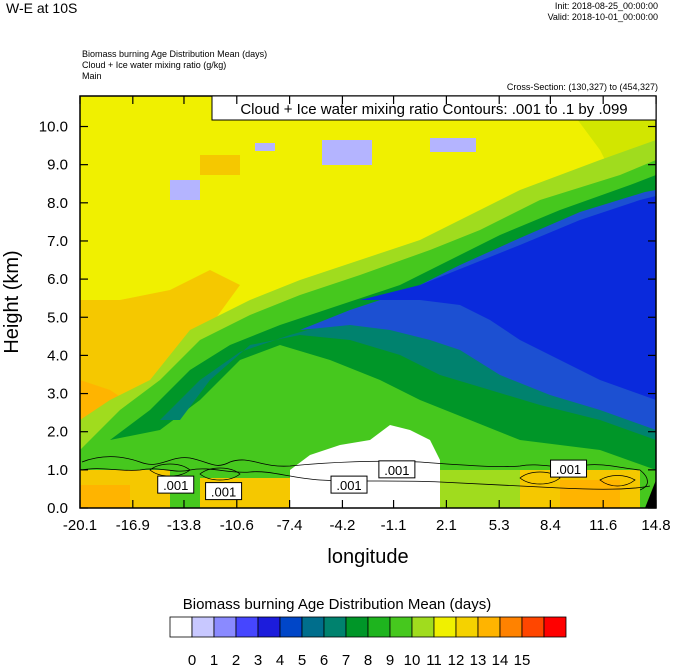 The image size is (674, 667). Describe the element at coordinates (236, 659) in the screenshot. I see `colorbar-label: 2` at that location.